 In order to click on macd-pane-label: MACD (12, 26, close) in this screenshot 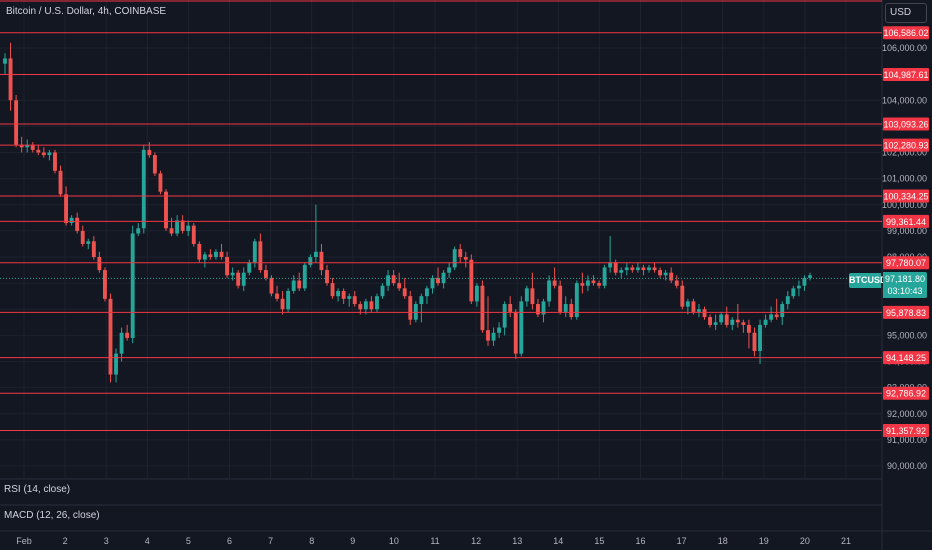, I will do `click(52, 515)`.